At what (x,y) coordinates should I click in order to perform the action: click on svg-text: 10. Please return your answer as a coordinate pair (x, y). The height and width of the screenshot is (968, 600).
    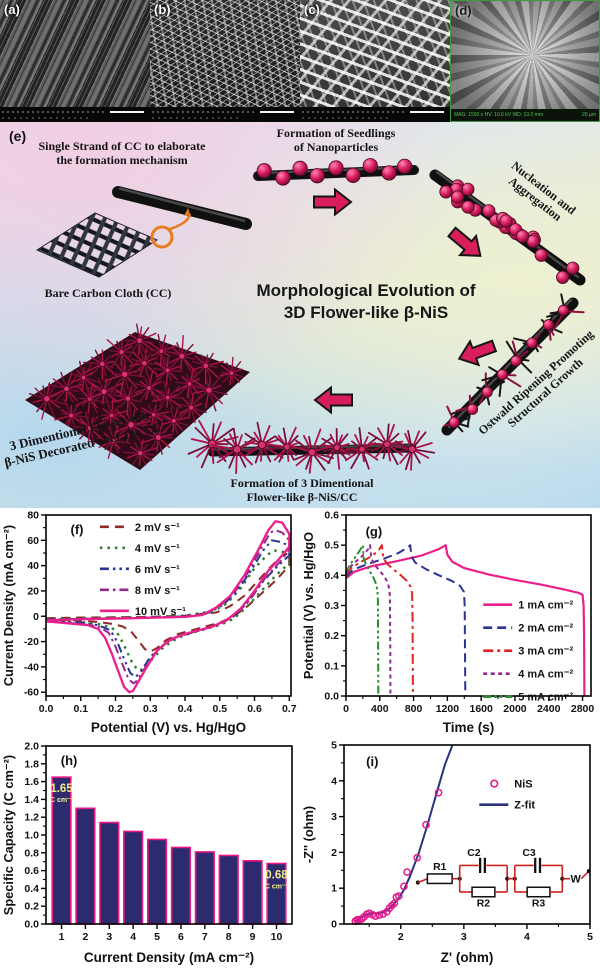
    Looking at the image, I should click on (277, 937).